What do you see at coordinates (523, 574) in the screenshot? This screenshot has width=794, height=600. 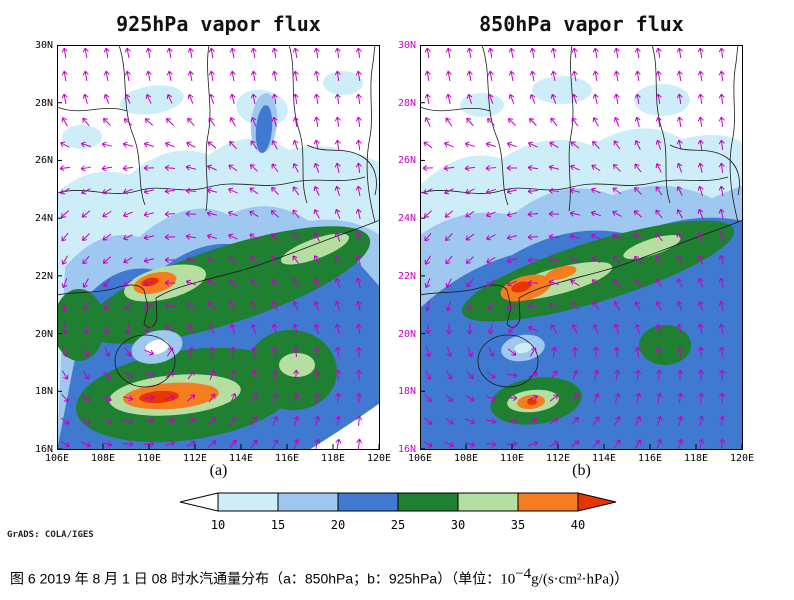 I see `caption-unit-exponent: −4` at bounding box center [523, 574].